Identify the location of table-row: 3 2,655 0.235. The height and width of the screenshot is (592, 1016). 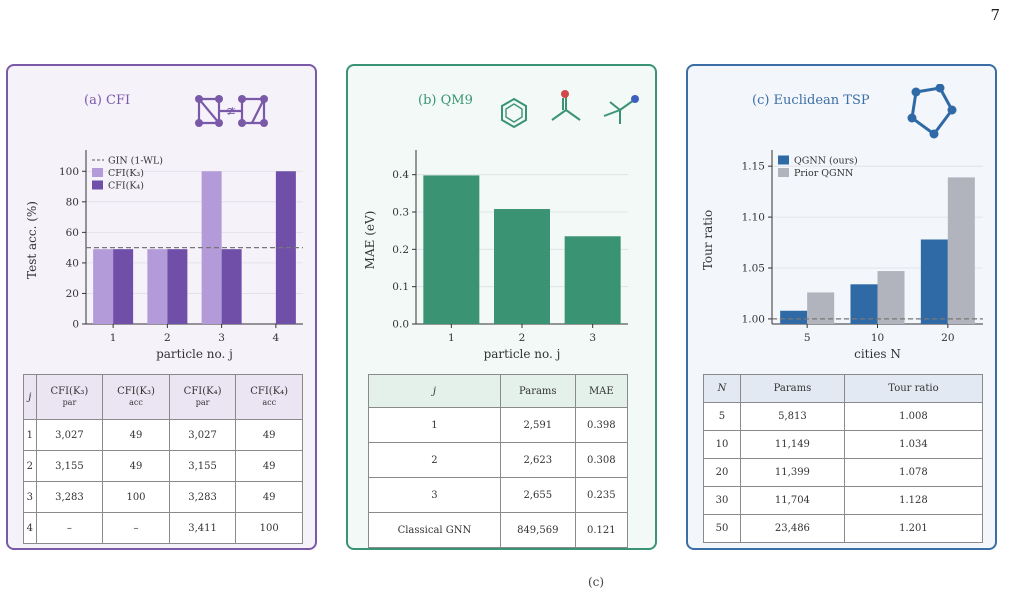
(498, 495).